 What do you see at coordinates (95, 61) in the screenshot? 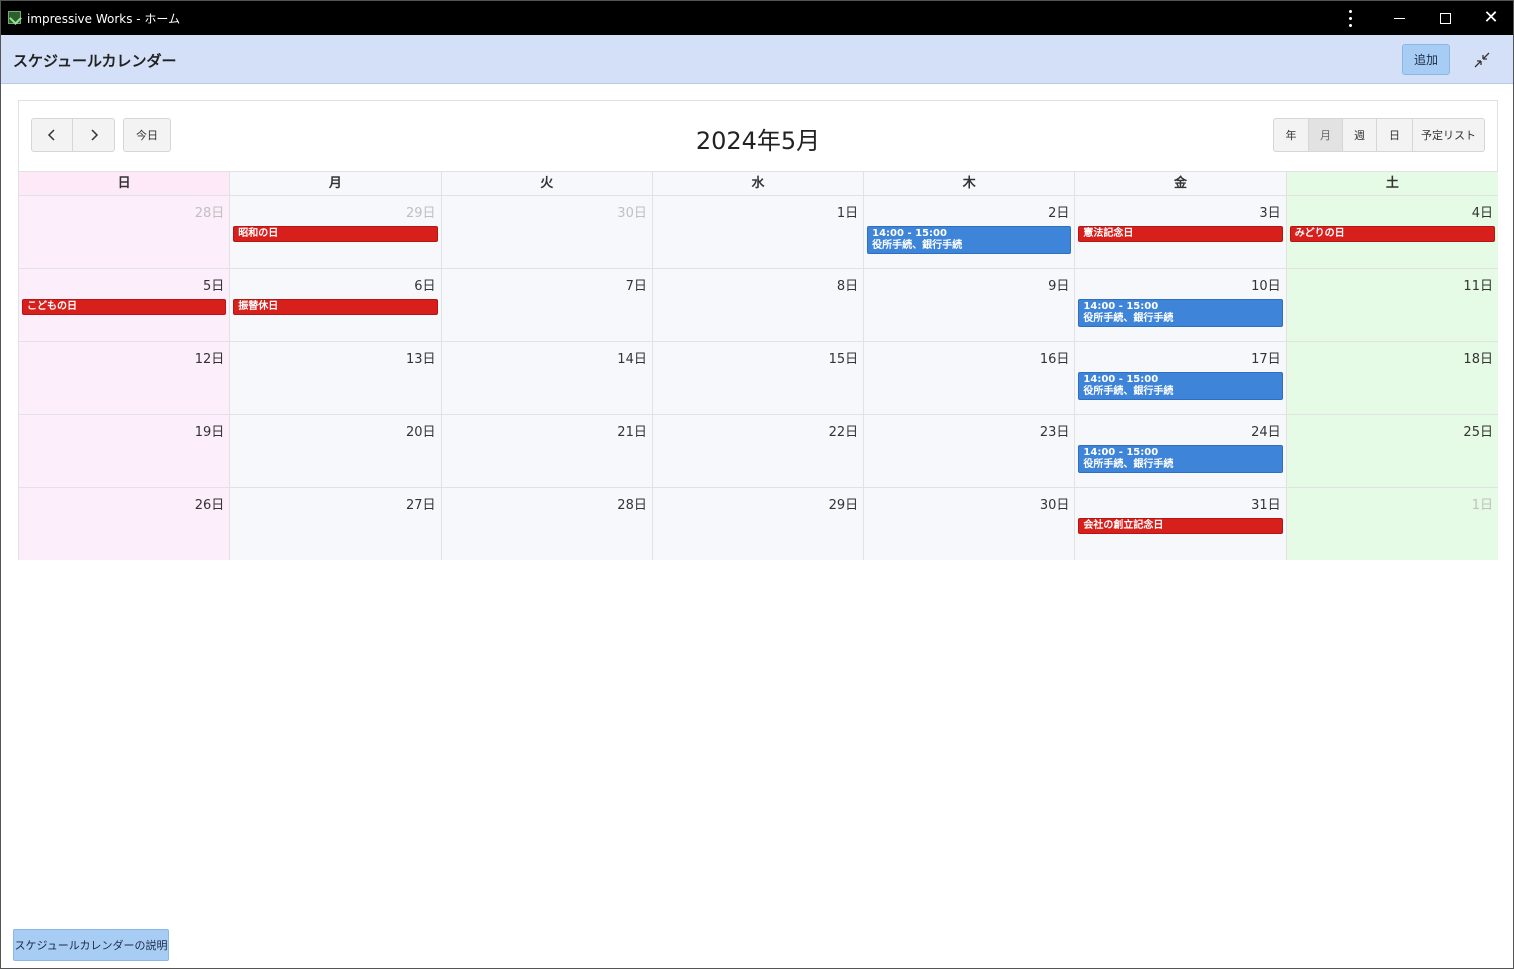
I see `page-title: スケジュールカレンダー` at bounding box center [95, 61].